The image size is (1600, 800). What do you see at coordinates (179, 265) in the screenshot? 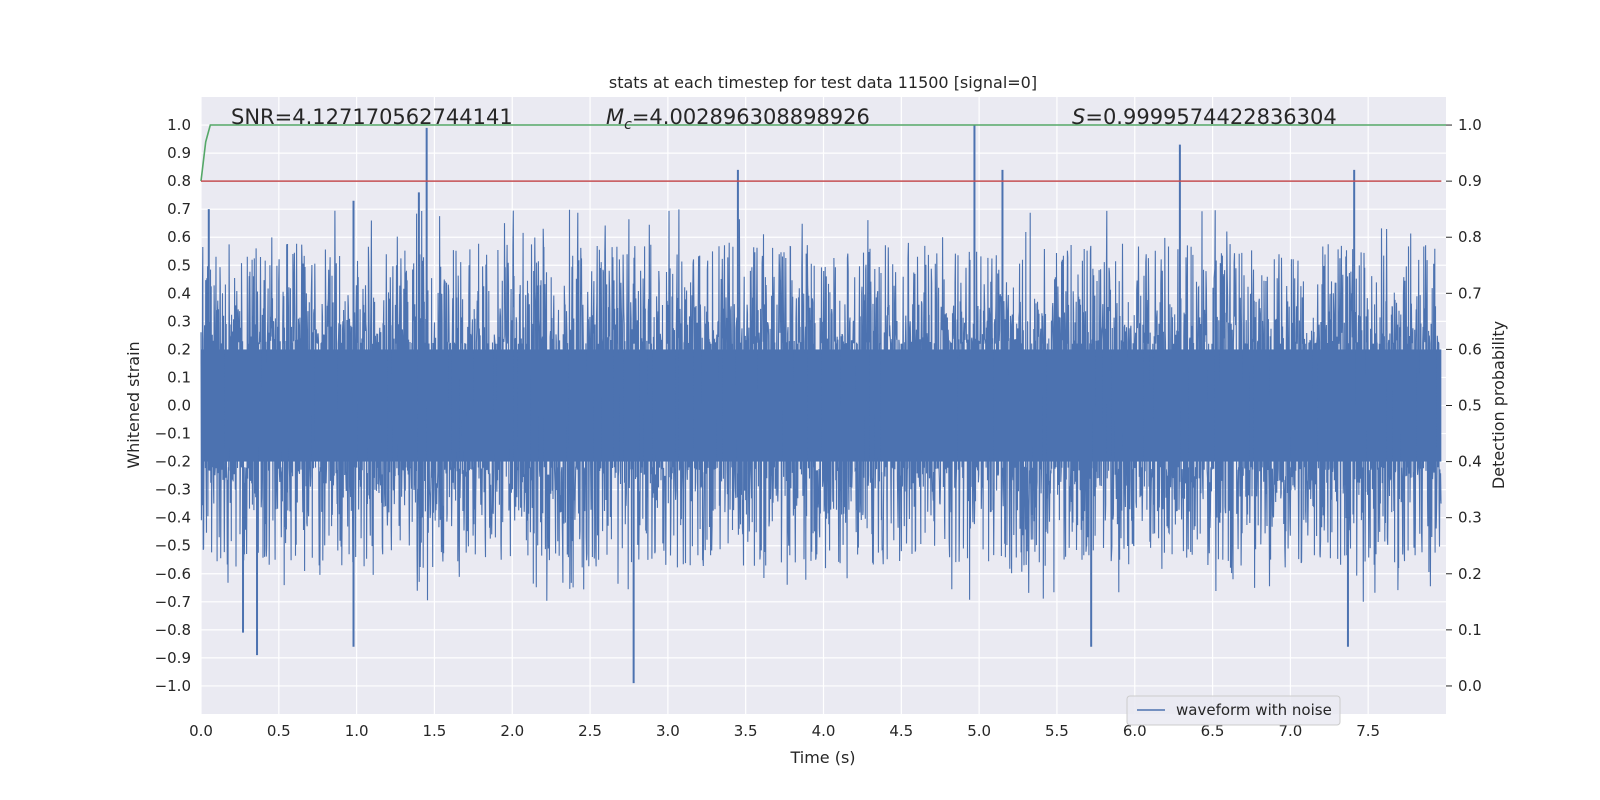
I see `y-tick-label: 0.5` at bounding box center [179, 265].